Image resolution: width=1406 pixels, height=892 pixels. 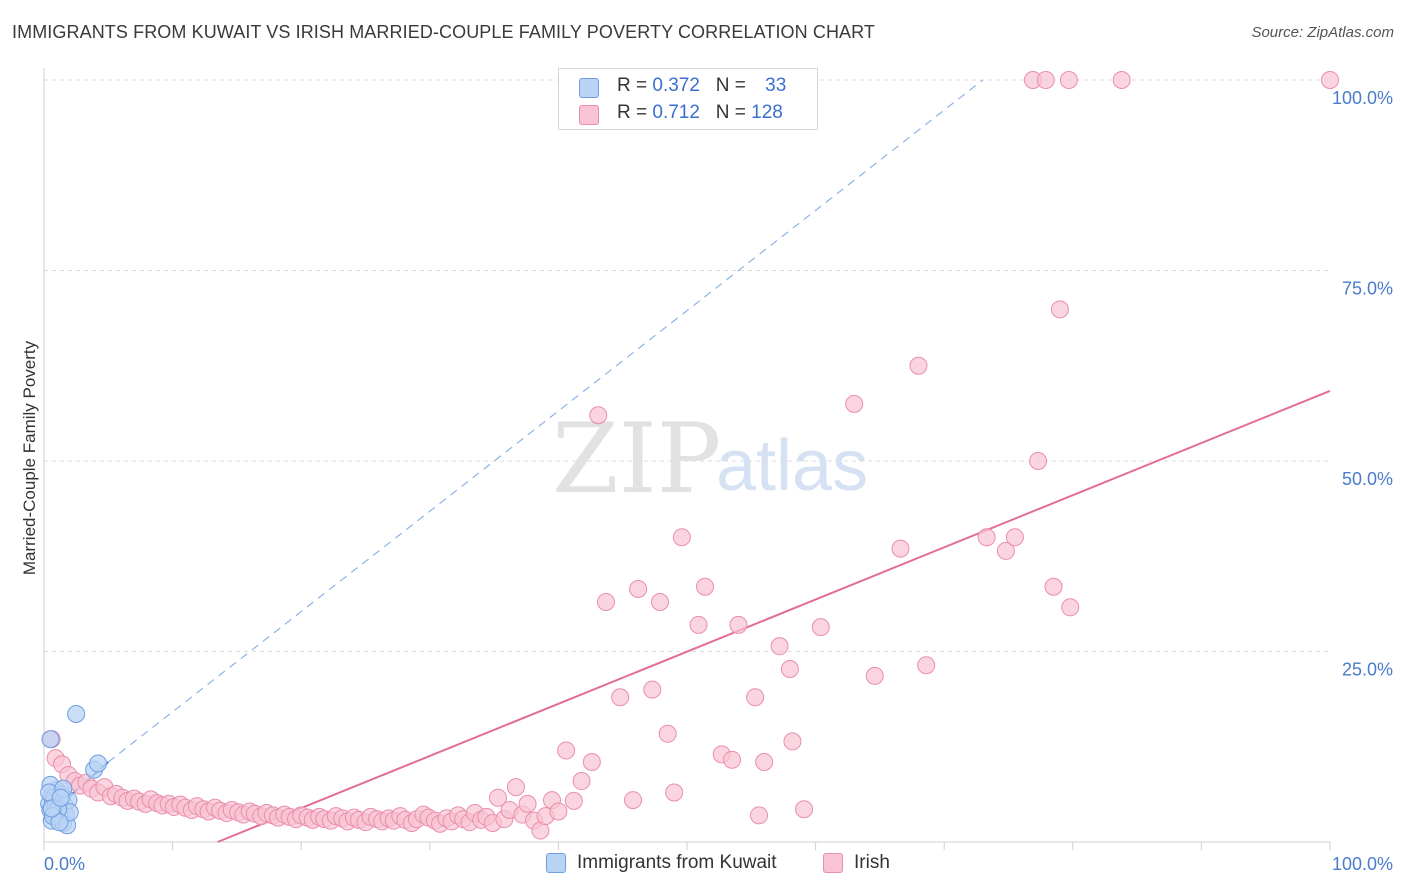 I want to click on r-value: 0.372, so click(x=676, y=85).